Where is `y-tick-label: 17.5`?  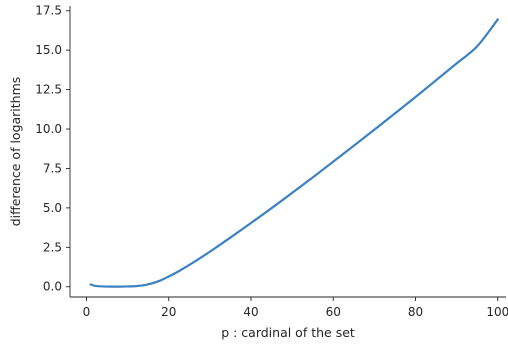
y-tick-label: 17.5 is located at coordinates (48, 11).